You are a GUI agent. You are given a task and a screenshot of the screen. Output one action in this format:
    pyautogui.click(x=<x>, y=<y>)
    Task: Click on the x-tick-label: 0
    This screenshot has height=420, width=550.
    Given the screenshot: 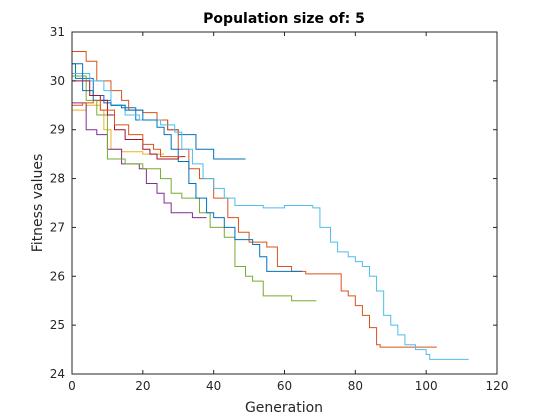 What is the action you would take?
    pyautogui.click(x=72, y=386)
    